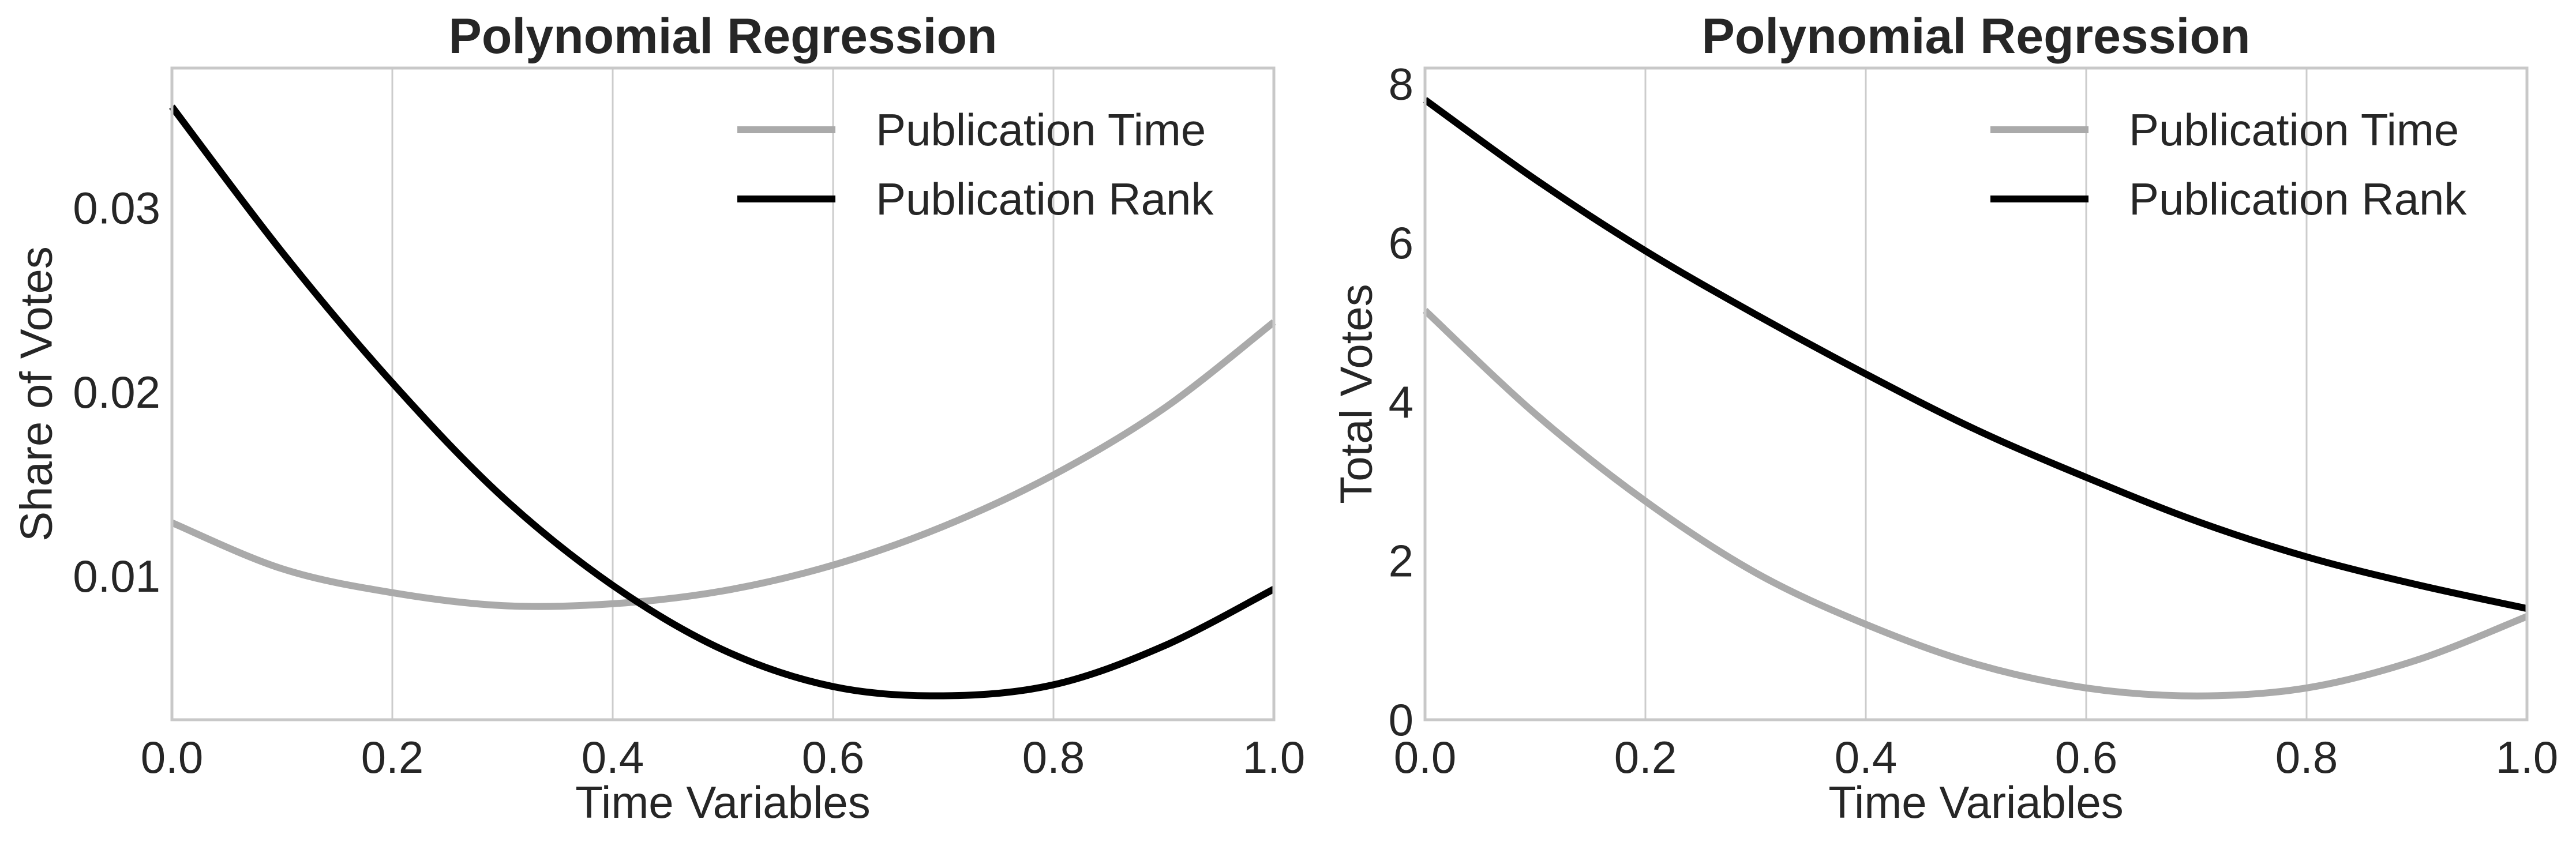  I want to click on series-line-publication-time, so click(723, 464).